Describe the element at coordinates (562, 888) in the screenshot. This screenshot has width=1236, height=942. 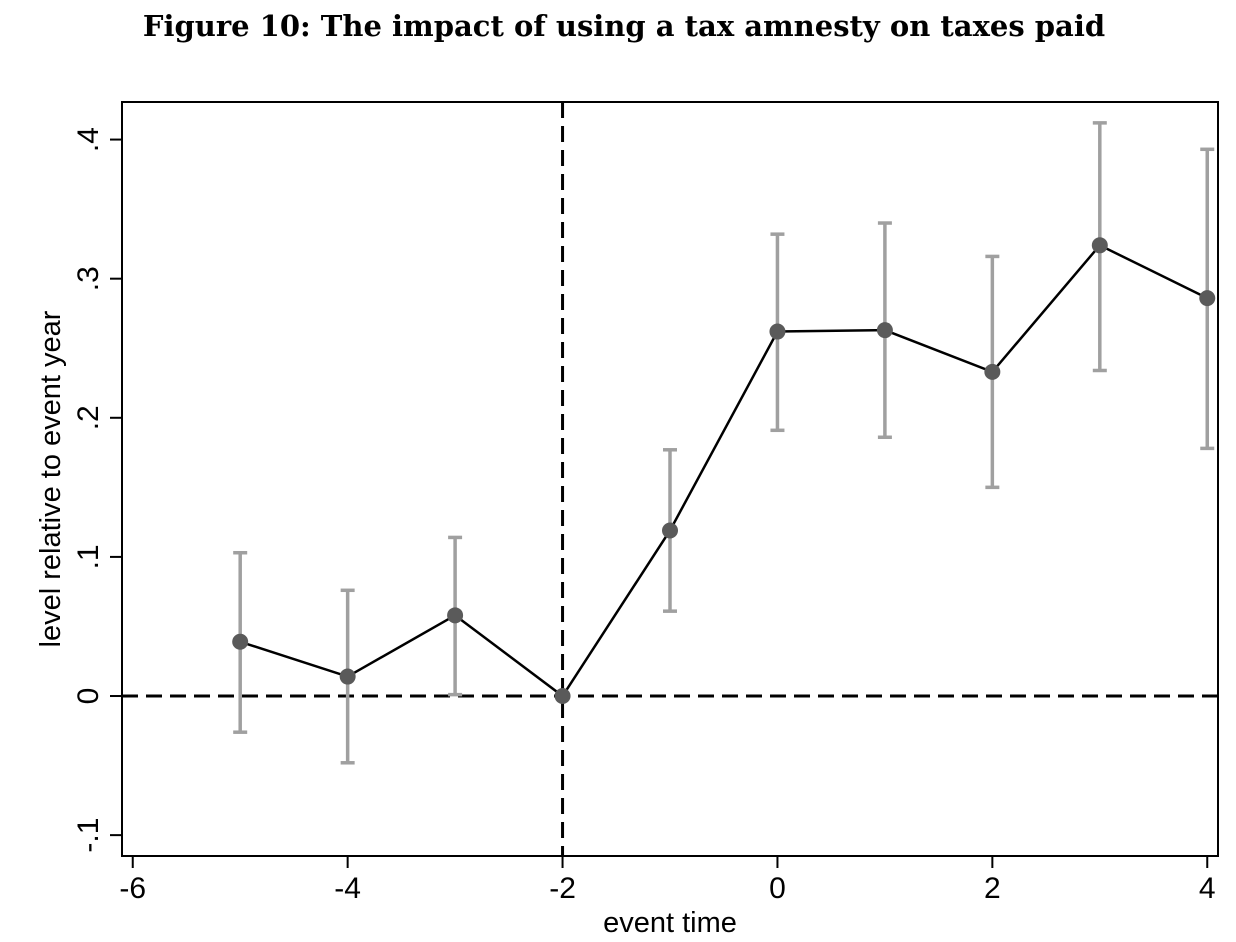
I see `x-tick-label: -2` at that location.